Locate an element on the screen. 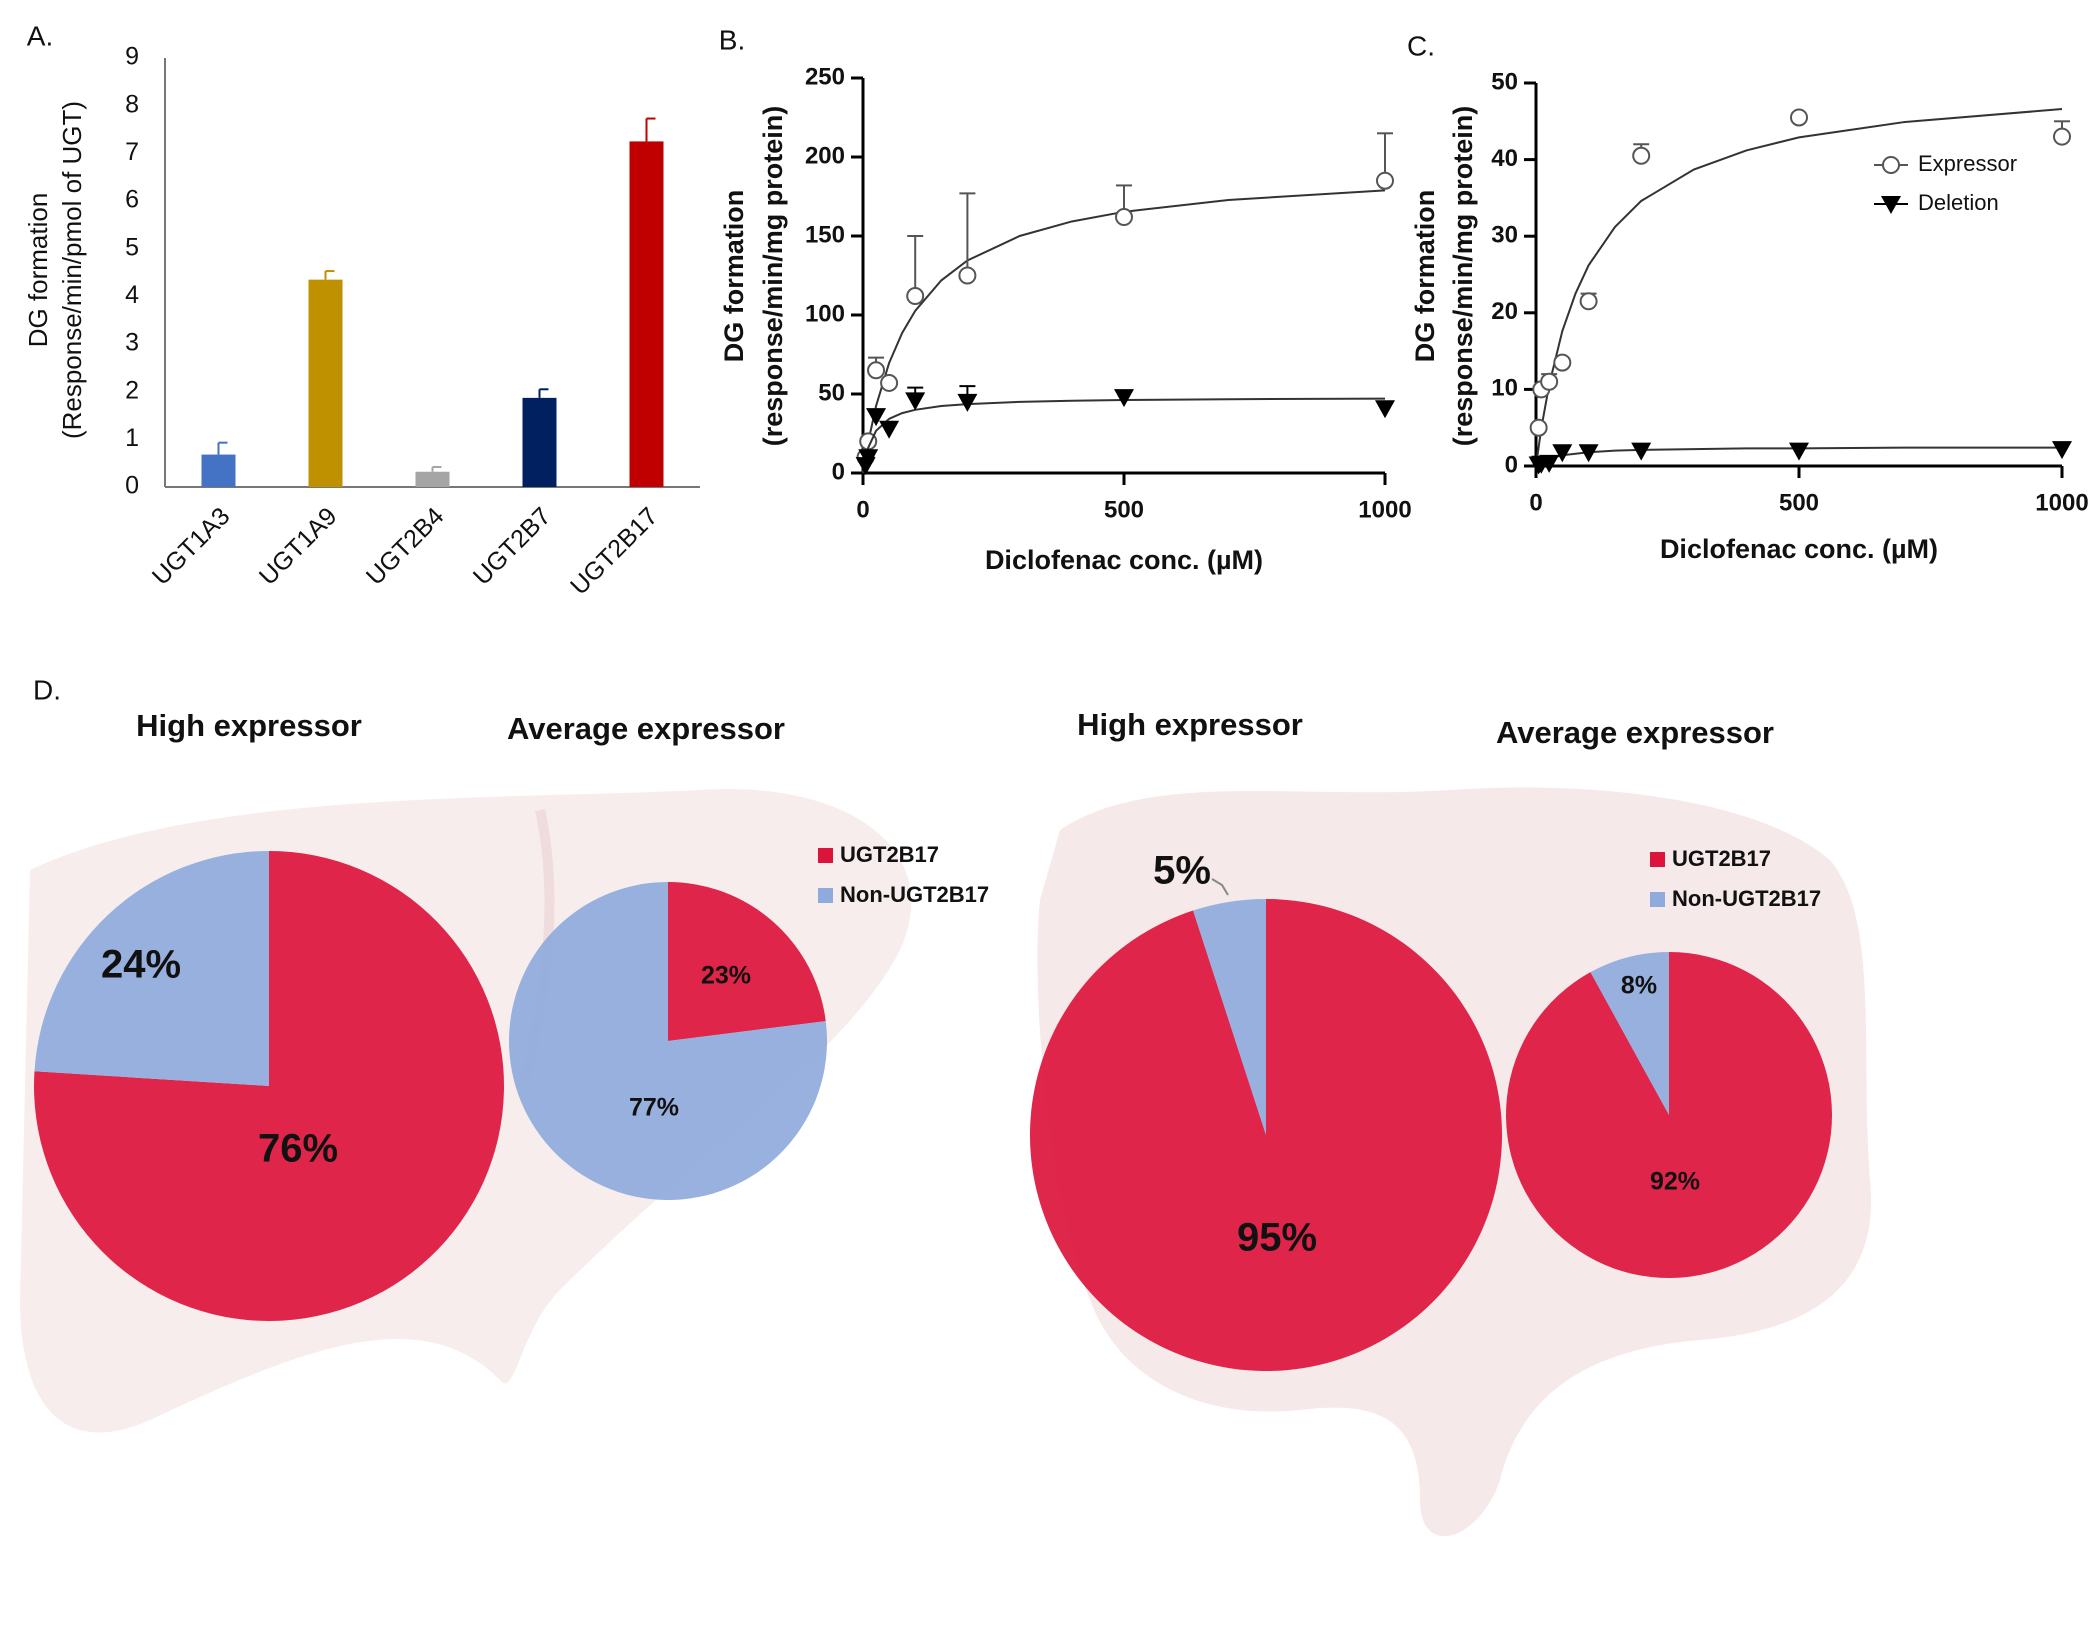 The height and width of the screenshot is (1629, 2100). y-tick-label: 7 is located at coordinates (132, 152).